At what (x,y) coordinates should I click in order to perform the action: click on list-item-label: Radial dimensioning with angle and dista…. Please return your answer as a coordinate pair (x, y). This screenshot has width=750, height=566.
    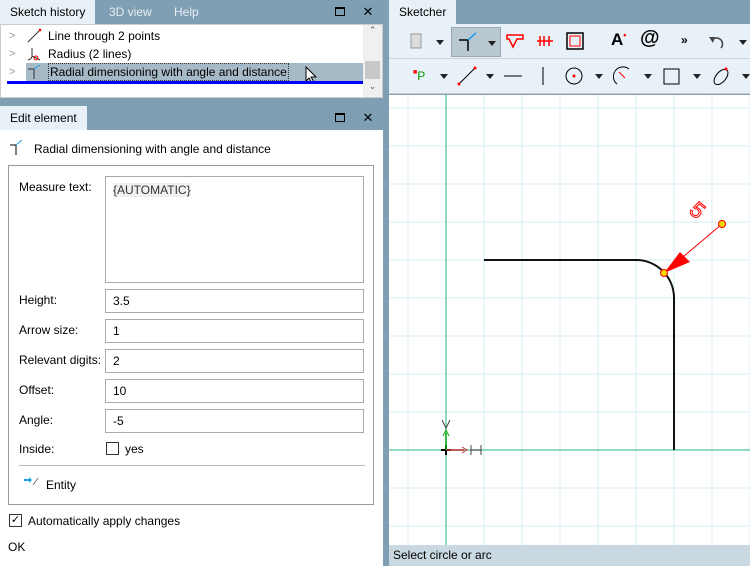
    Looking at the image, I should click on (168, 72).